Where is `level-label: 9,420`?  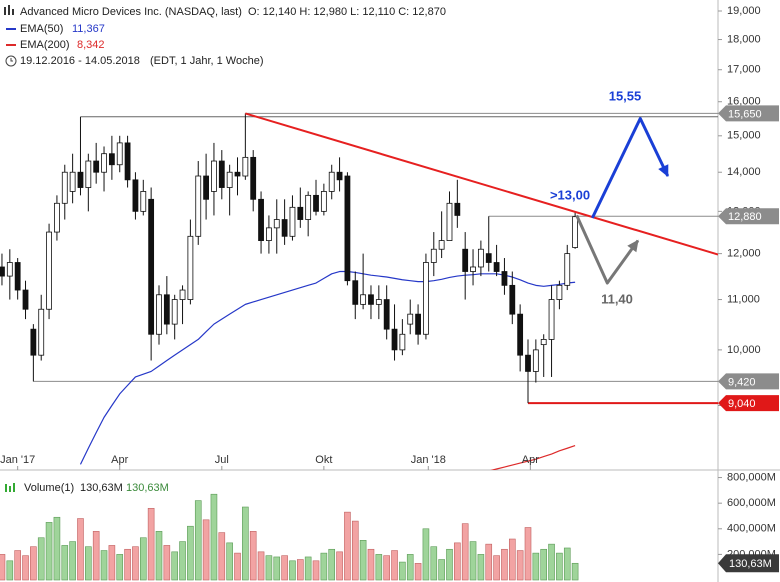
level-label: 9,420 is located at coordinates (742, 382).